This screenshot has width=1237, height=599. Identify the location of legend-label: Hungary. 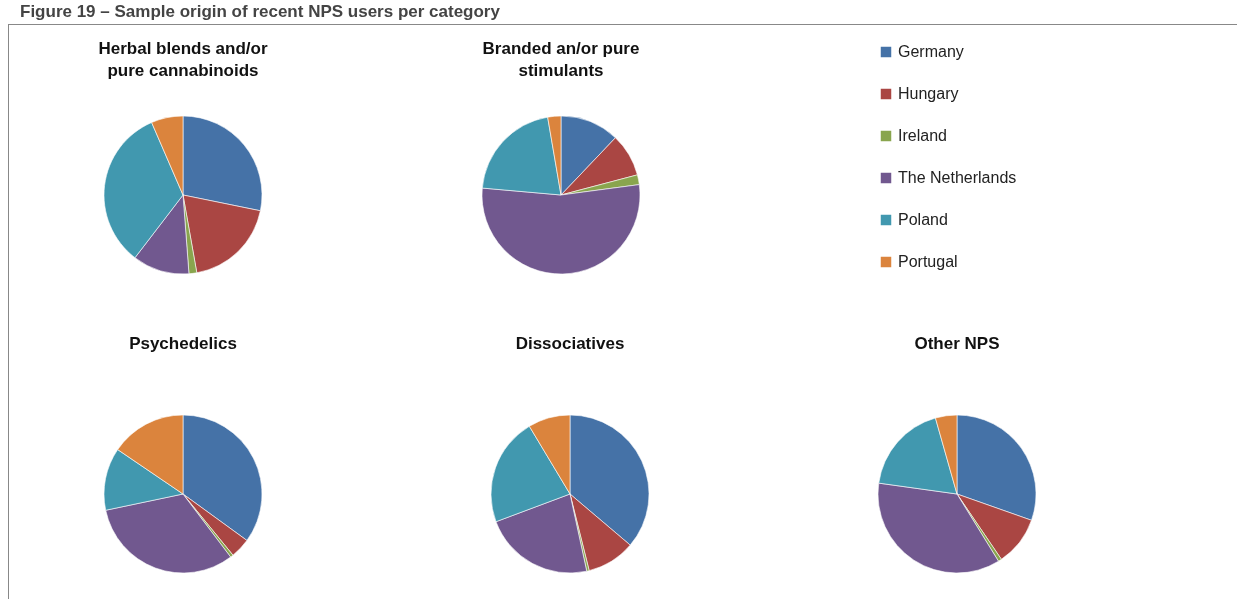
(928, 93).